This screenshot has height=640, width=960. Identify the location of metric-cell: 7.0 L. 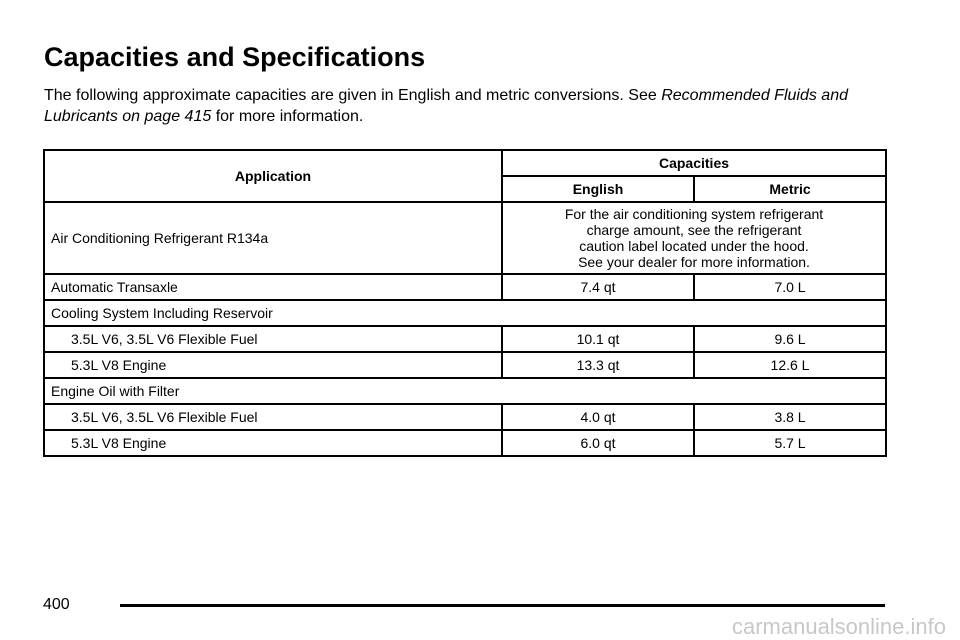
(790, 287).